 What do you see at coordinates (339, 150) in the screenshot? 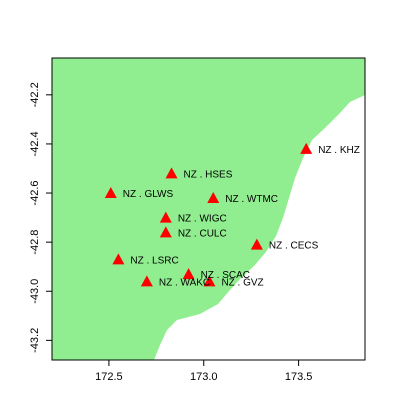
I see `station-label: NZ . KHZ` at bounding box center [339, 150].